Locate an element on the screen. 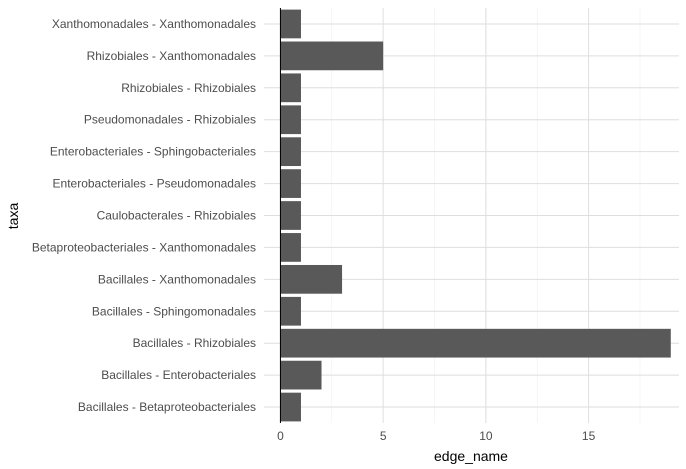 This screenshot has width=686, height=469. y-tick-label: Bacillales - Xanthomonadales is located at coordinates (177, 279).